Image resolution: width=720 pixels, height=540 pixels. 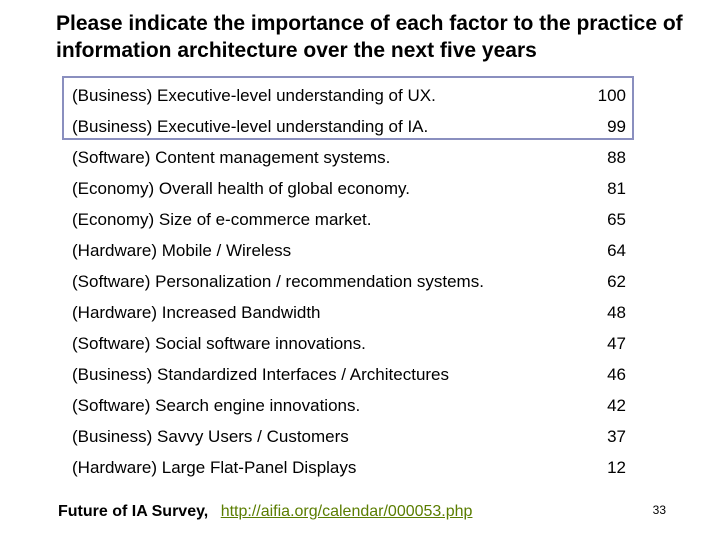 What do you see at coordinates (231, 157) in the screenshot?
I see `factor-label: (Software) Content management systems.` at bounding box center [231, 157].